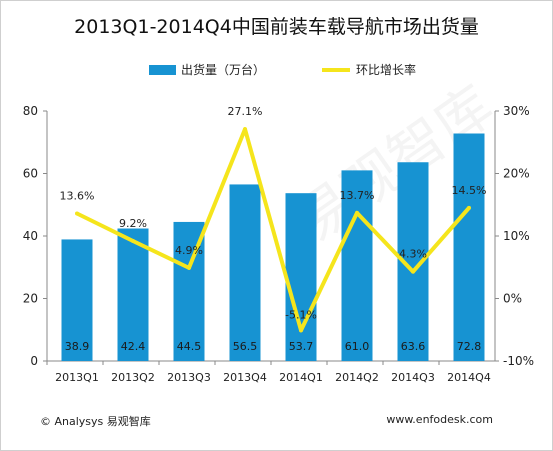 The image size is (553, 451). Describe the element at coordinates (518, 361) in the screenshot. I see `y-right-tick-label: -10%` at that location.